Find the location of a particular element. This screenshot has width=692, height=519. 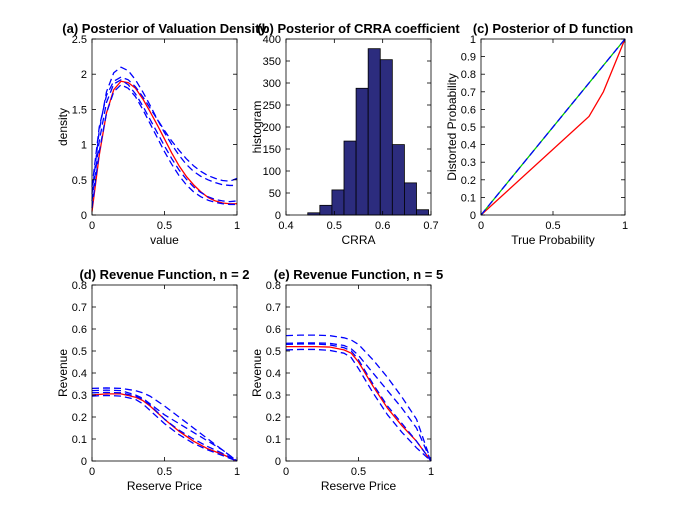

x-tick-label: 0.6 is located at coordinates (382, 226).